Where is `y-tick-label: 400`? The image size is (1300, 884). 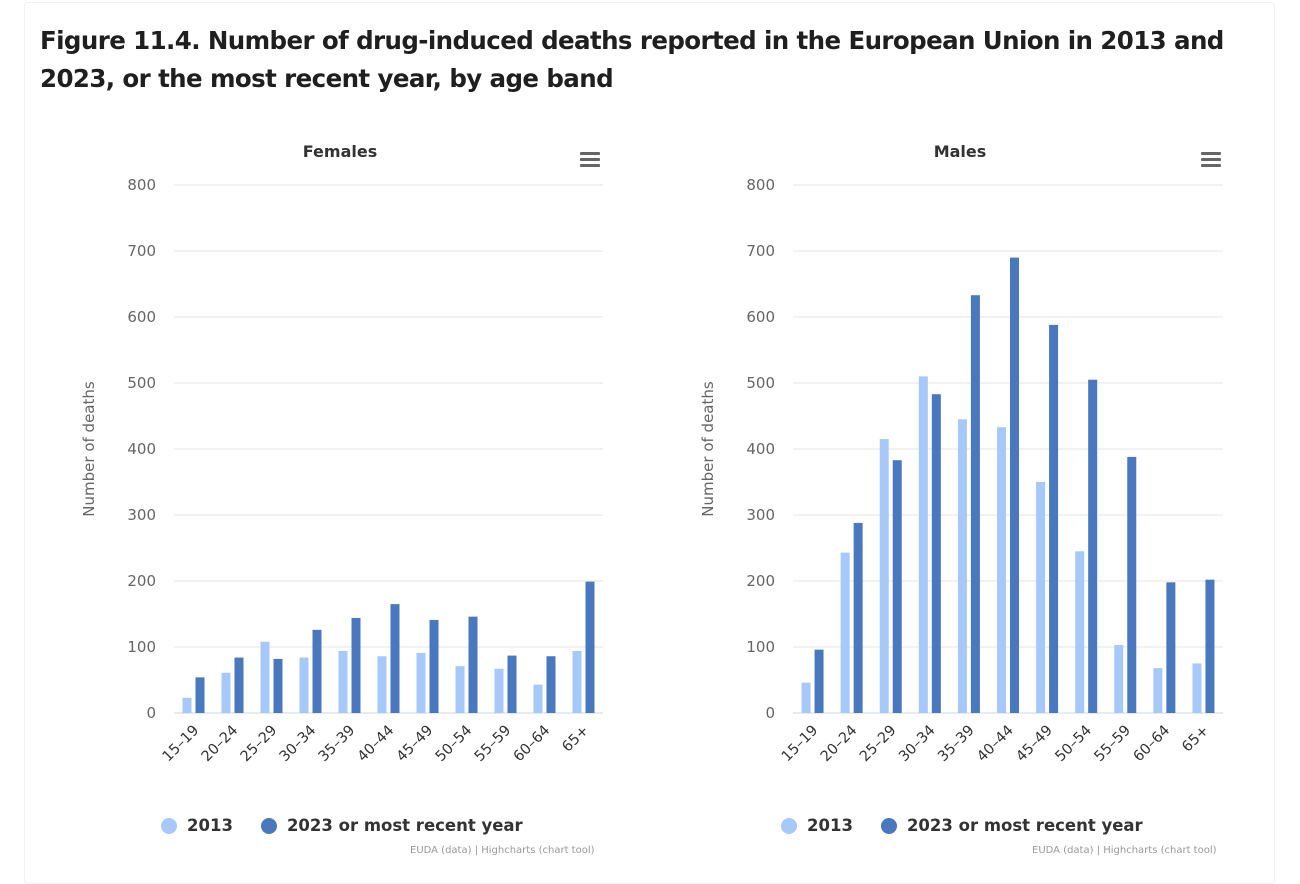
y-tick-label: 400 is located at coordinates (141, 449).